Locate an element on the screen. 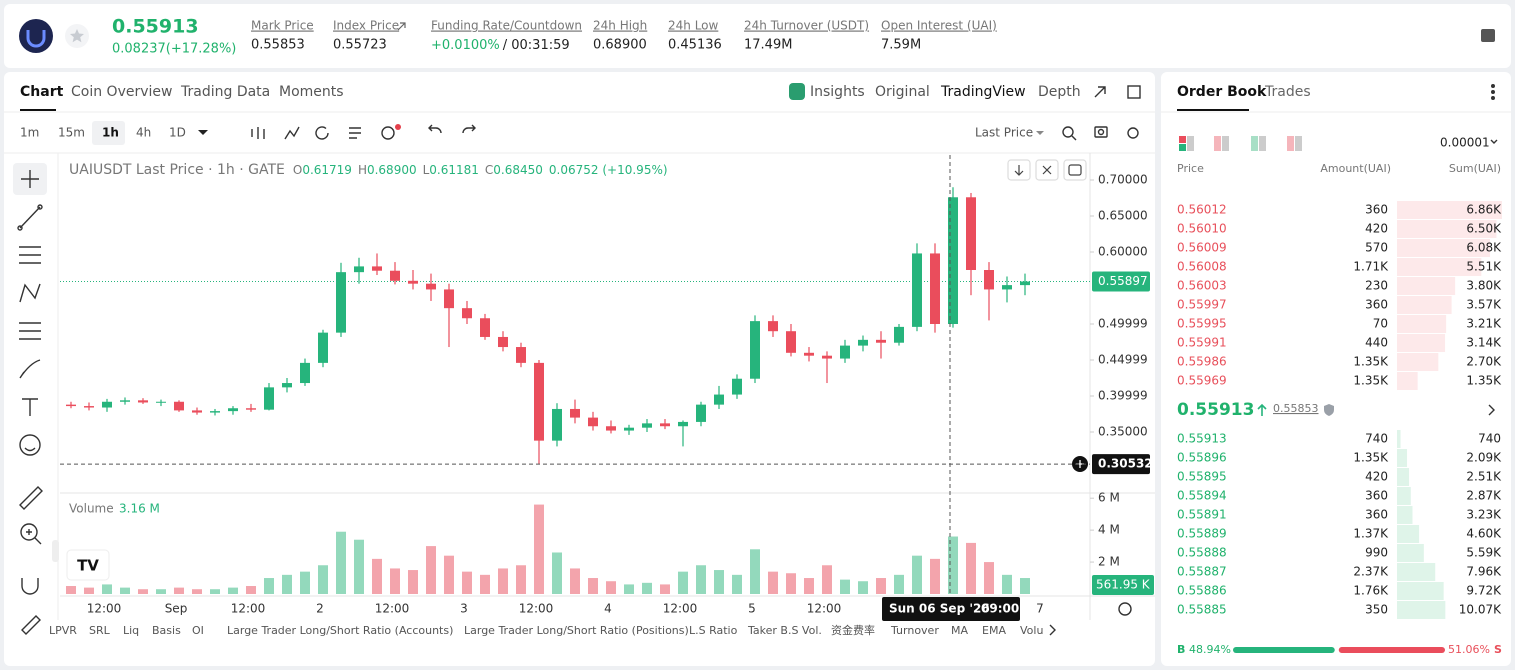 The width and height of the screenshot is (1515, 670). price-type: Last Price is located at coordinates (1004, 133).